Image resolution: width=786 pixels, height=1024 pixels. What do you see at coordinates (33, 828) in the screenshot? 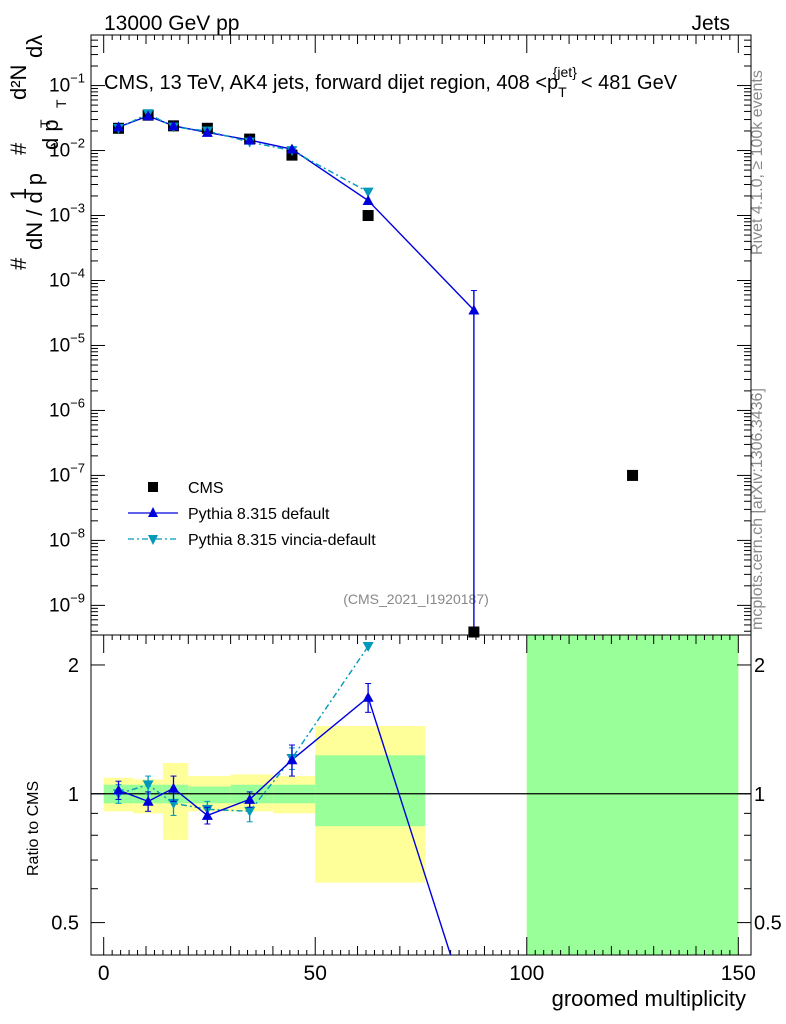
I see `ylabel-ratio: Ratio to CMS` at bounding box center [33, 828].